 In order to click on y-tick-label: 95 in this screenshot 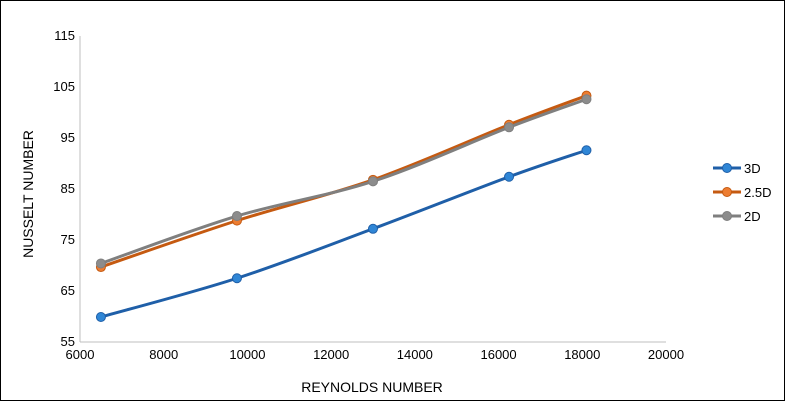, I will do `click(68, 137)`.